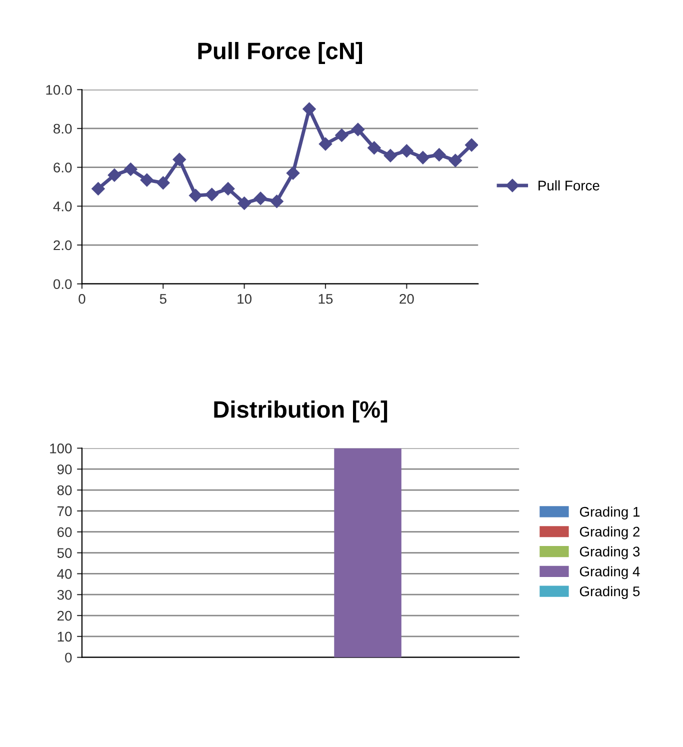  What do you see at coordinates (163, 299) in the screenshot?
I see `x-tick-label: 5` at bounding box center [163, 299].